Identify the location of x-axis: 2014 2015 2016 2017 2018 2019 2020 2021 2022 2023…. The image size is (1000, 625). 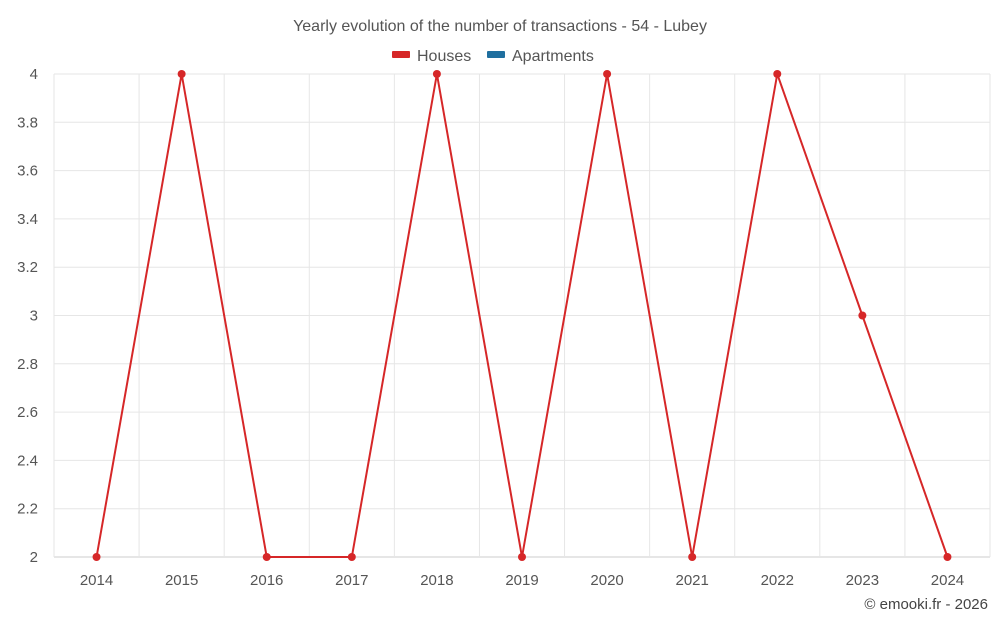
(522, 580).